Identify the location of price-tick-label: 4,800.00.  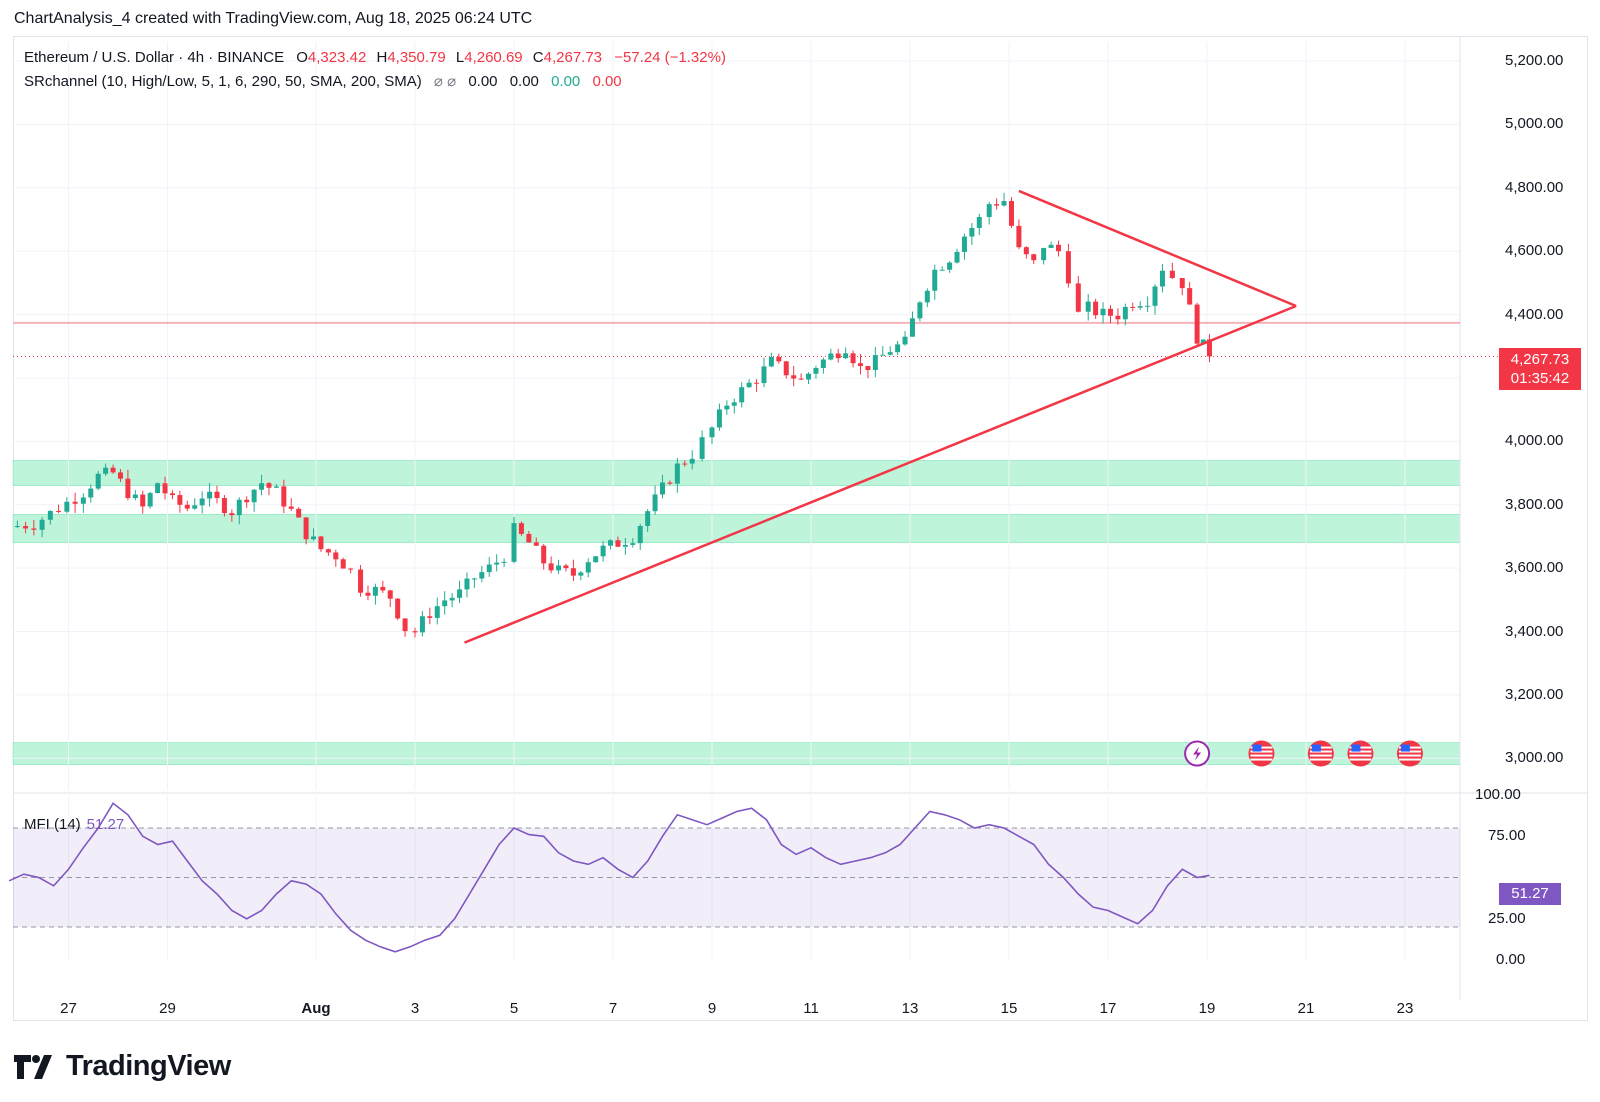
(1534, 187).